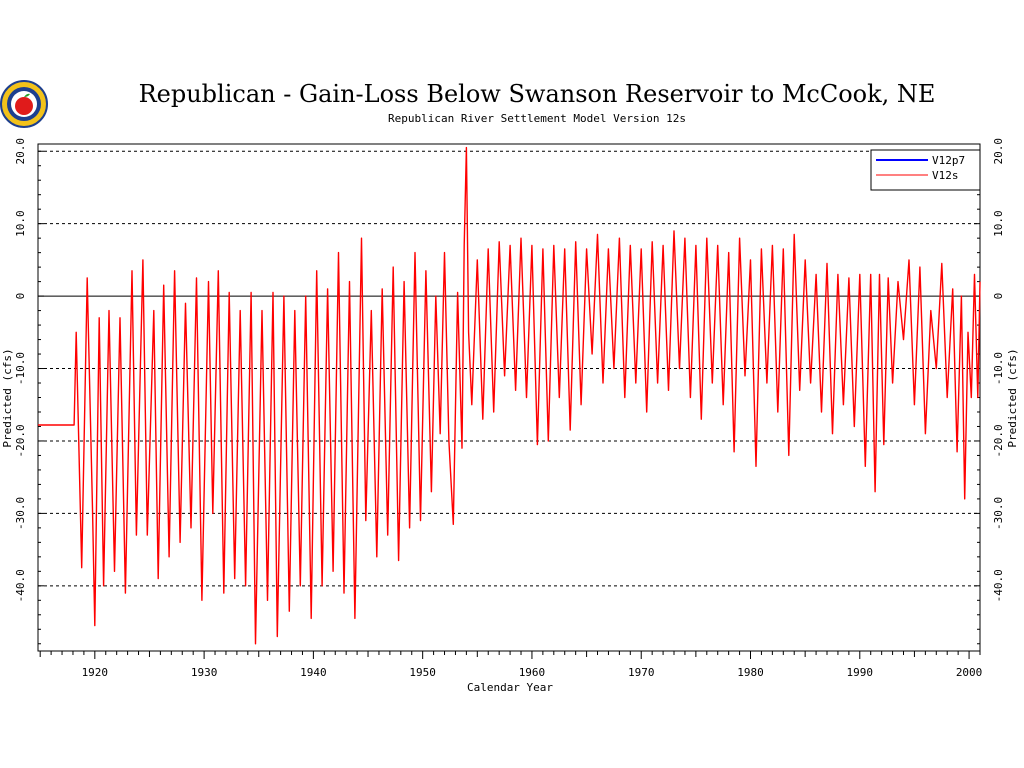  Describe the element at coordinates (969, 672) in the screenshot. I see `x-tick-label: 2000` at that location.